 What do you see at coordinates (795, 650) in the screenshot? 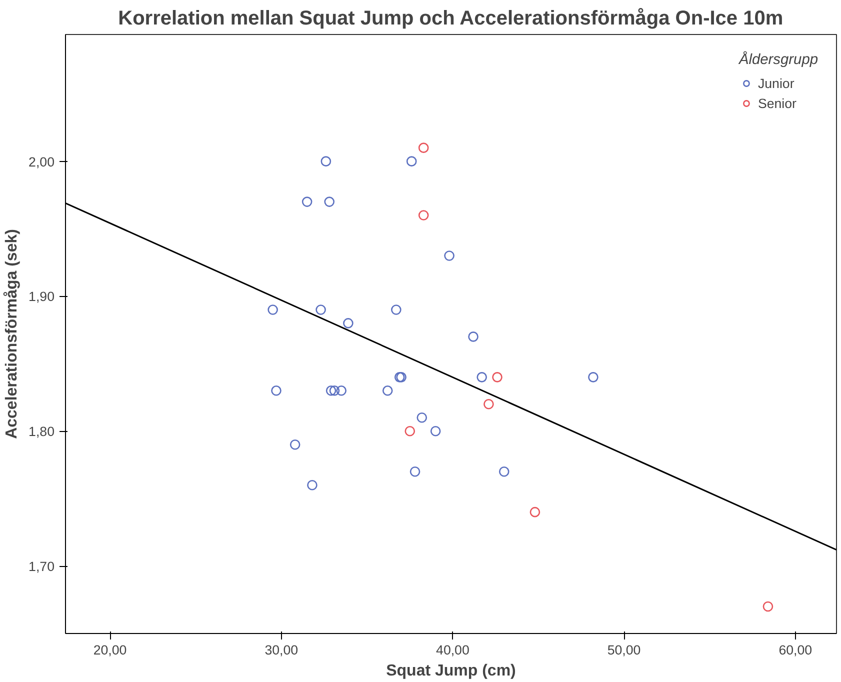
I see `x-tick-label: 60,00` at bounding box center [795, 650].